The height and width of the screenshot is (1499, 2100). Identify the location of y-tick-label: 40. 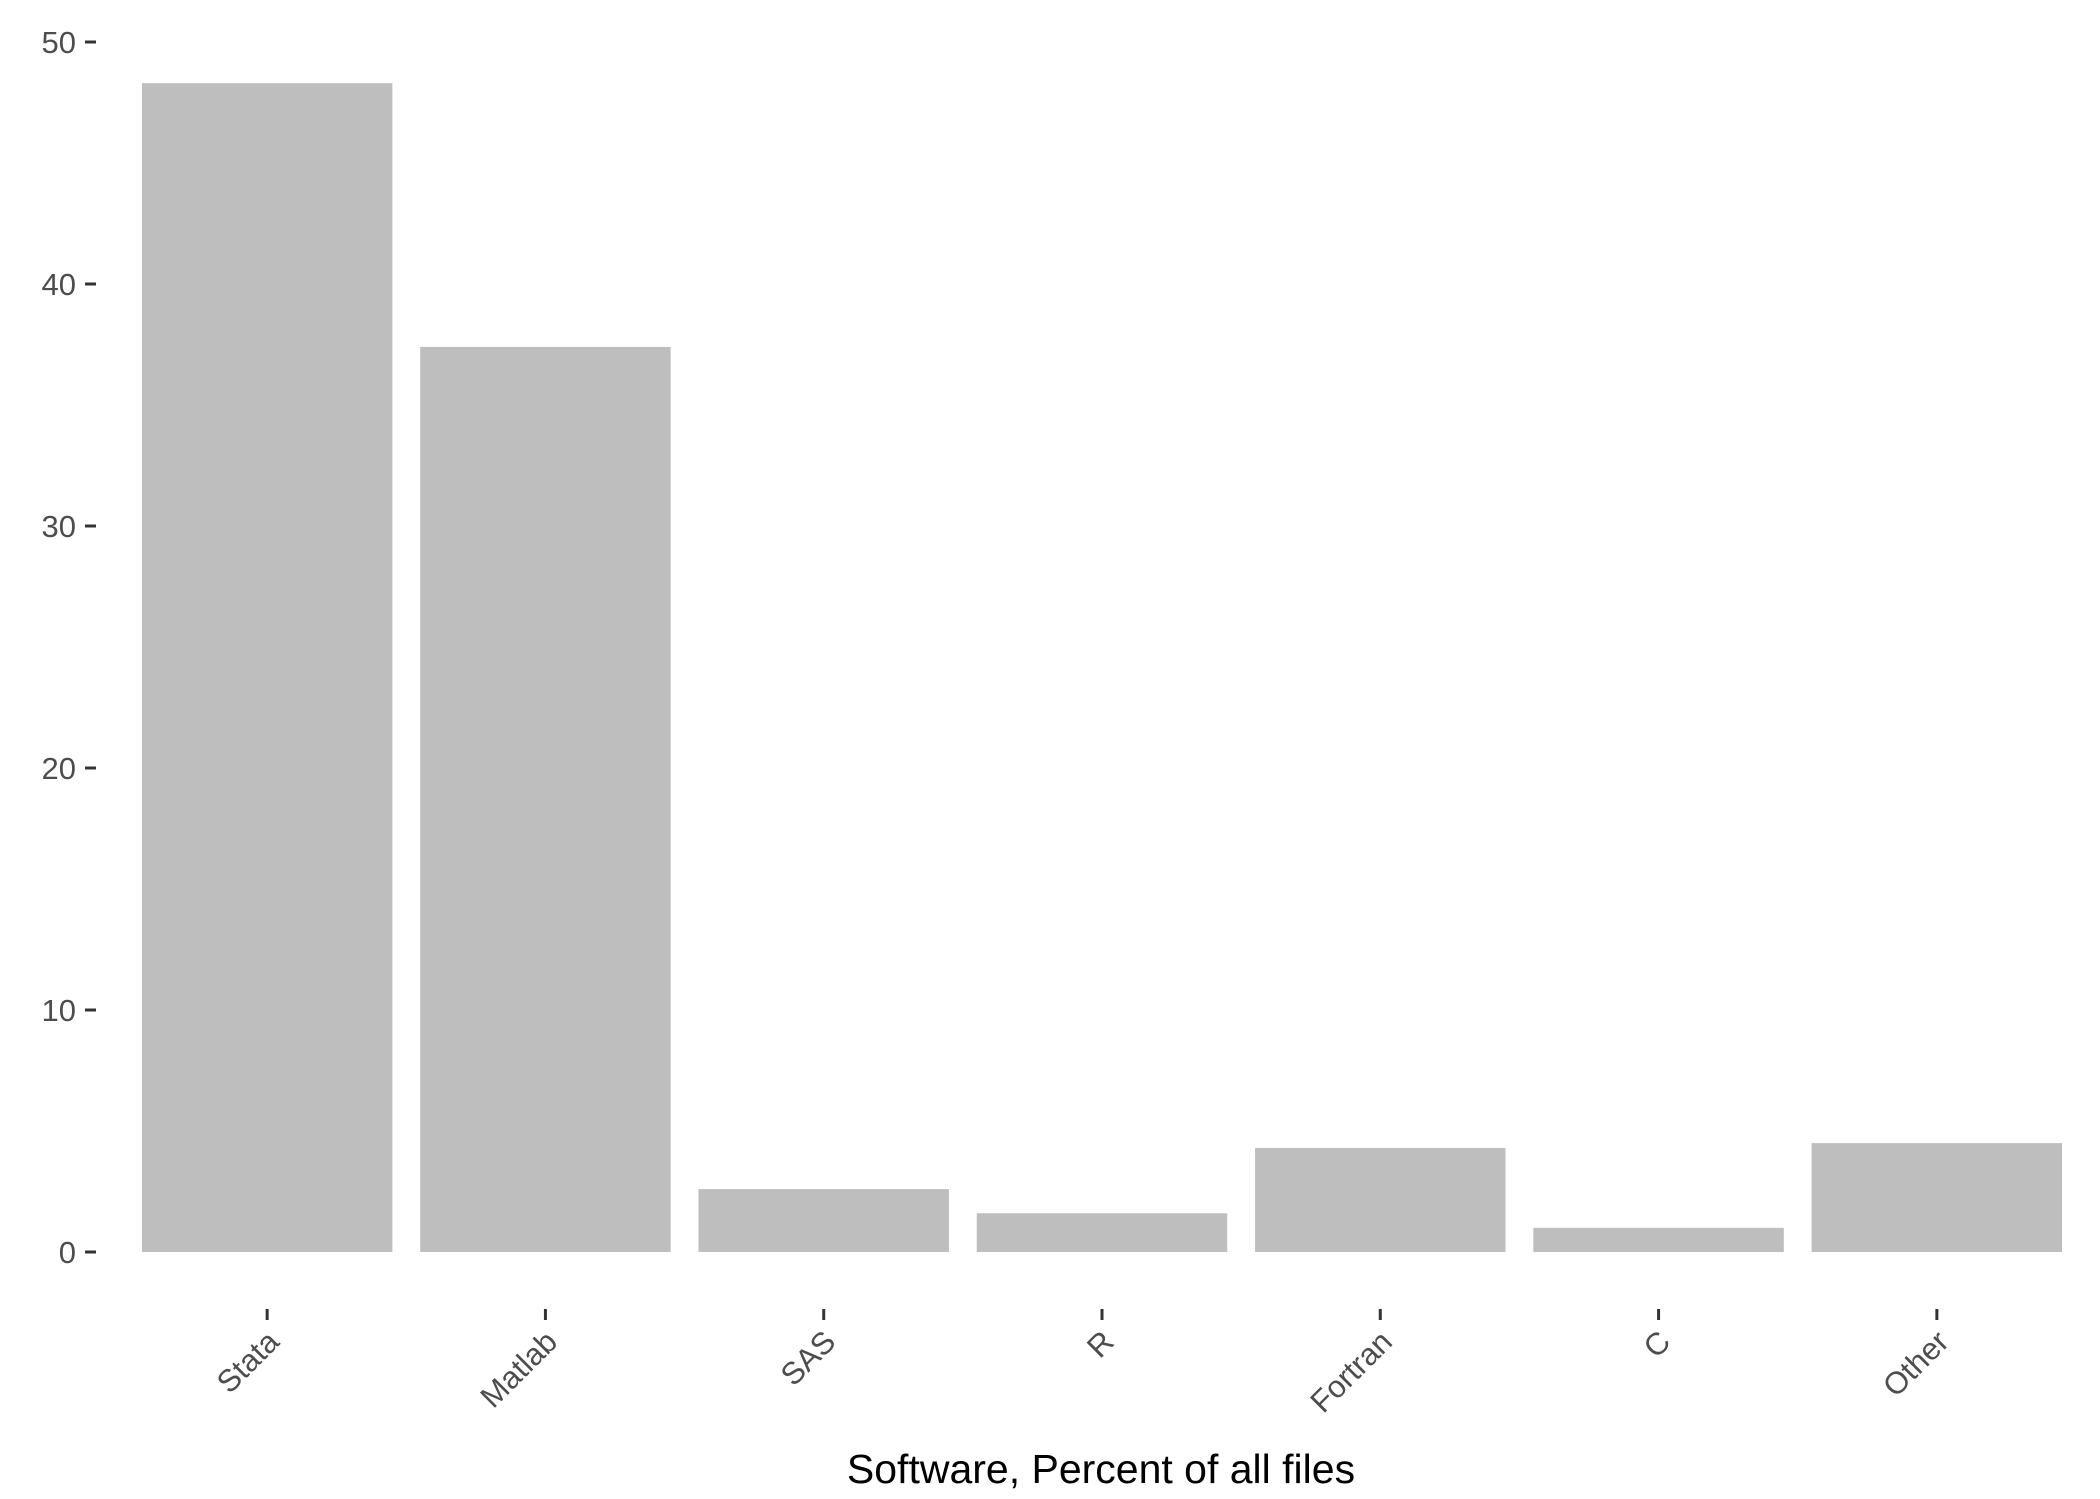
(59, 284).